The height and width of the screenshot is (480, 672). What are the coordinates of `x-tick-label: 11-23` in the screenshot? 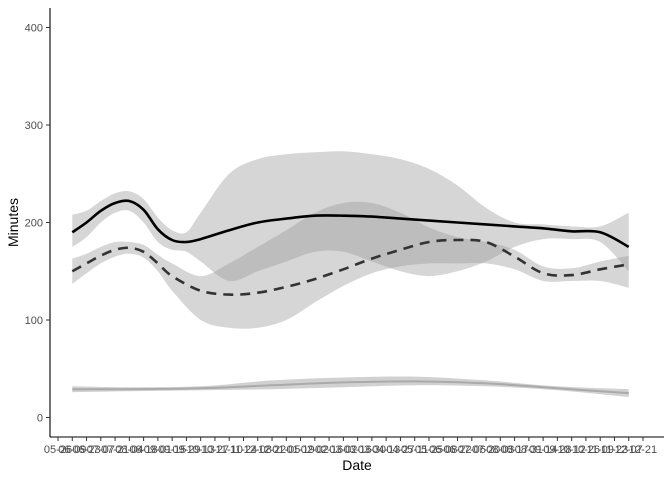 It's located at (614, 450).